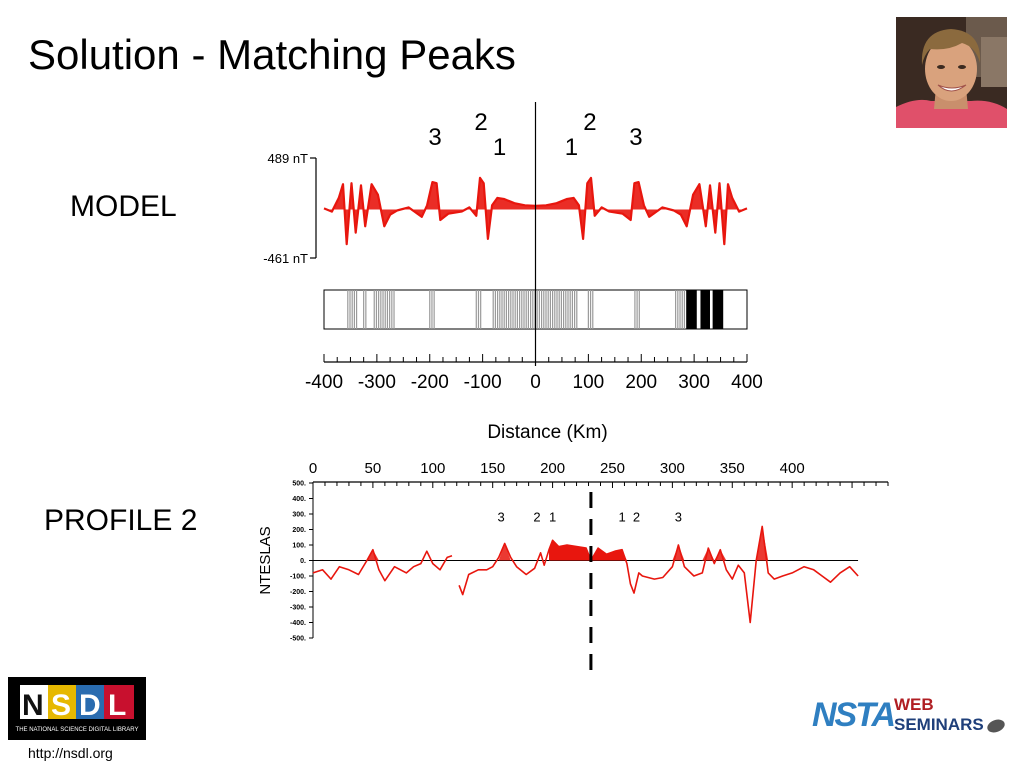  I want to click on model-label: MODEL, so click(123, 206).